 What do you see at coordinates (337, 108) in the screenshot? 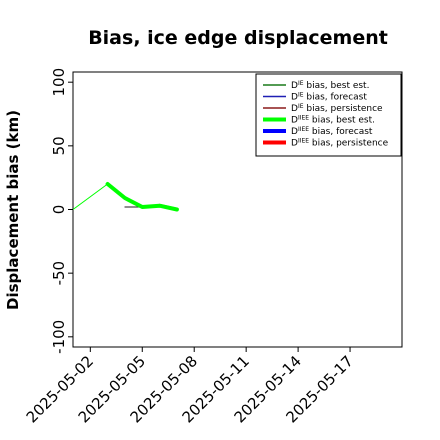
I see `legend-label: DIE bias, persistence` at bounding box center [337, 108].